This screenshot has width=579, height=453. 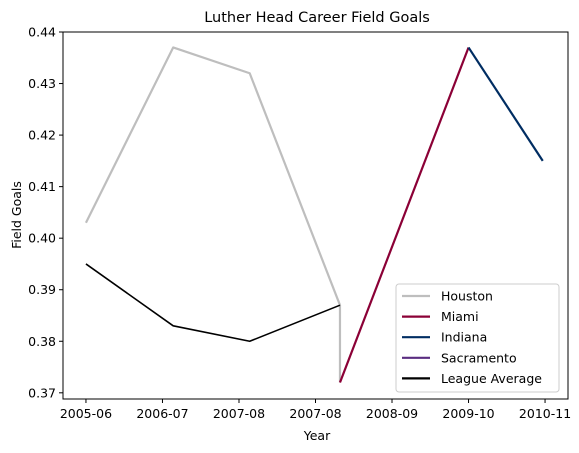 What do you see at coordinates (42, 392) in the screenshot?
I see `y-tick-label: 0.37` at bounding box center [42, 392].